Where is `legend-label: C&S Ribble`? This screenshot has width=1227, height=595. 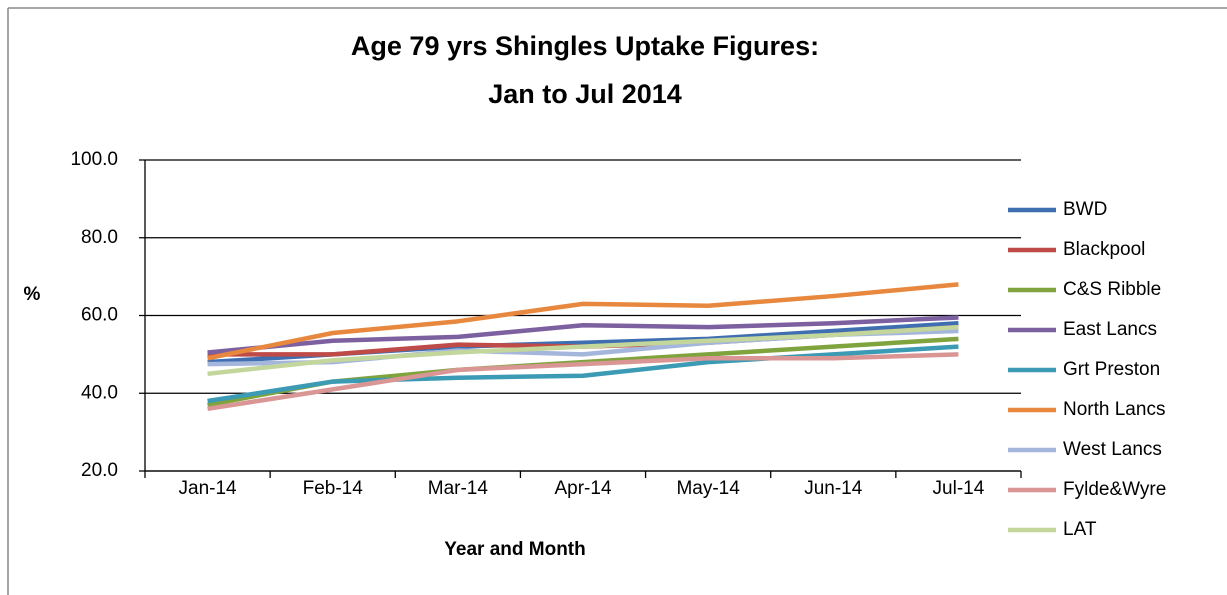
legend-label: C&S Ribble is located at coordinates (1112, 289).